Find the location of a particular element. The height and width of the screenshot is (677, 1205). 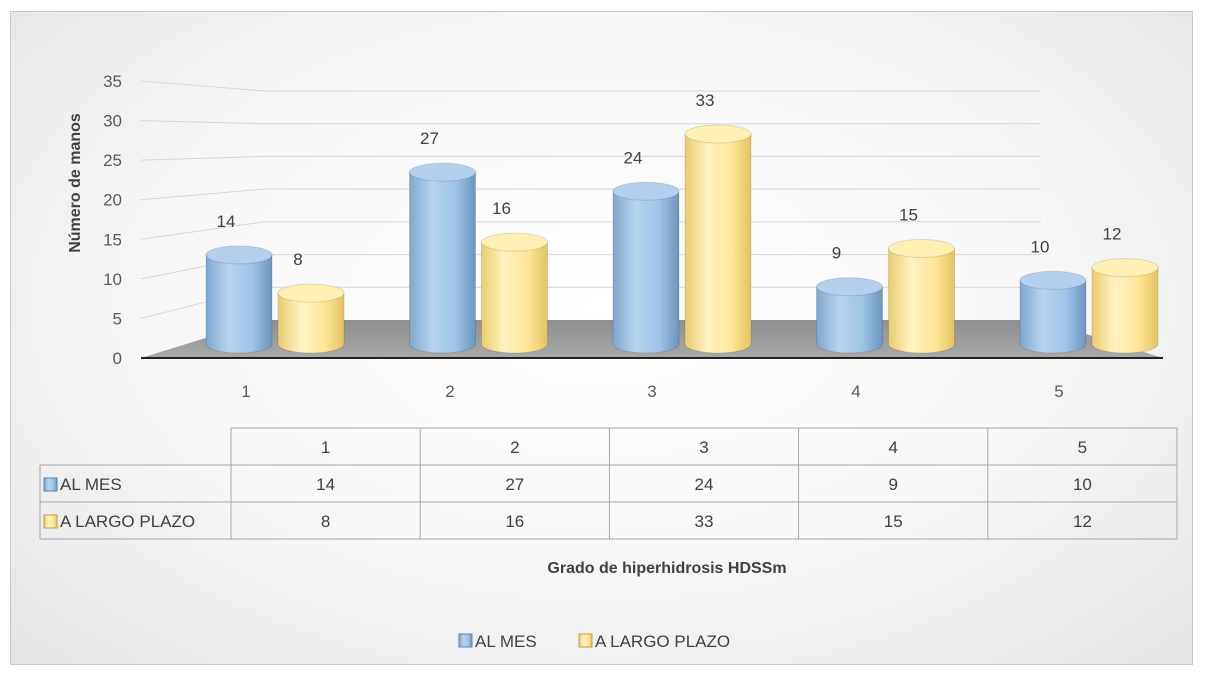

y-axis-title: Número de manos is located at coordinates (75, 183).